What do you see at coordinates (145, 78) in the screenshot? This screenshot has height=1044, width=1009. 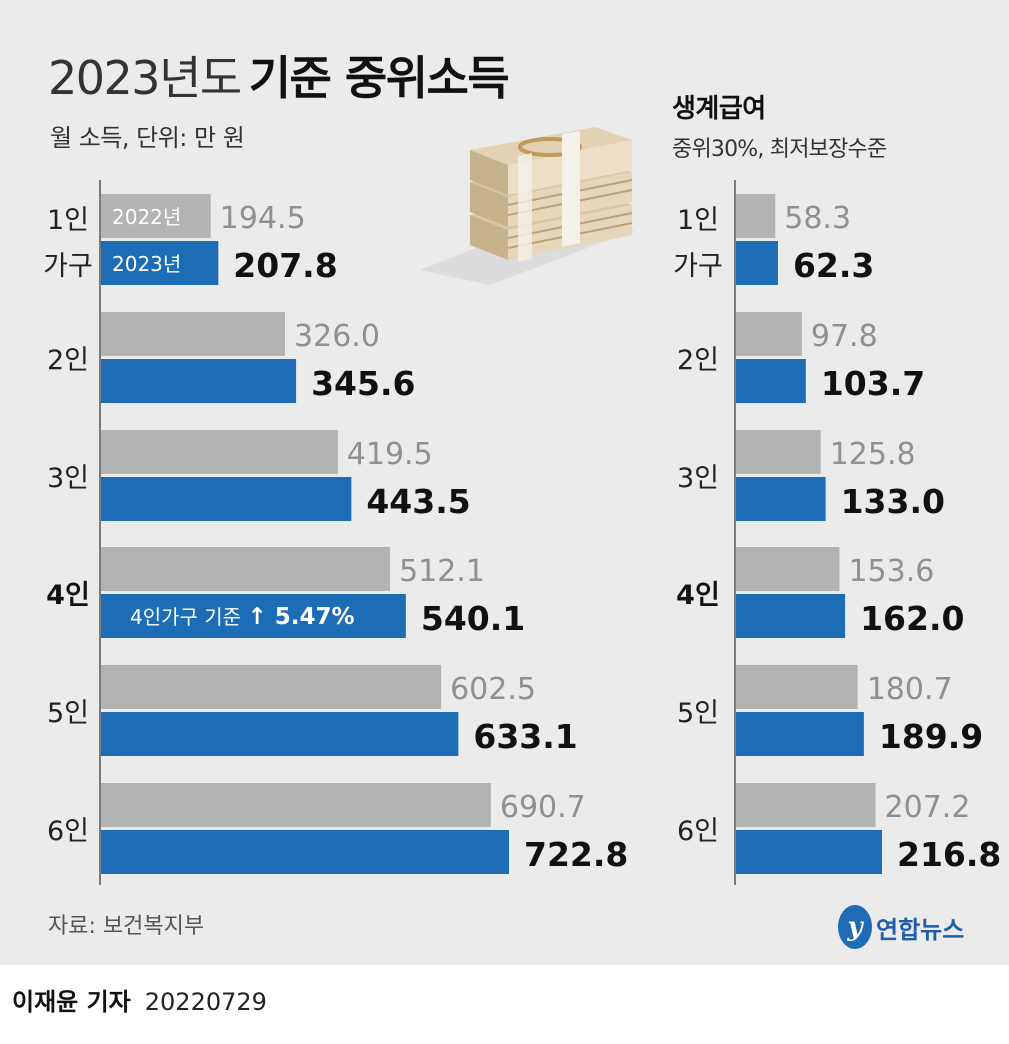 I see `title-year: 2023년도` at bounding box center [145, 78].